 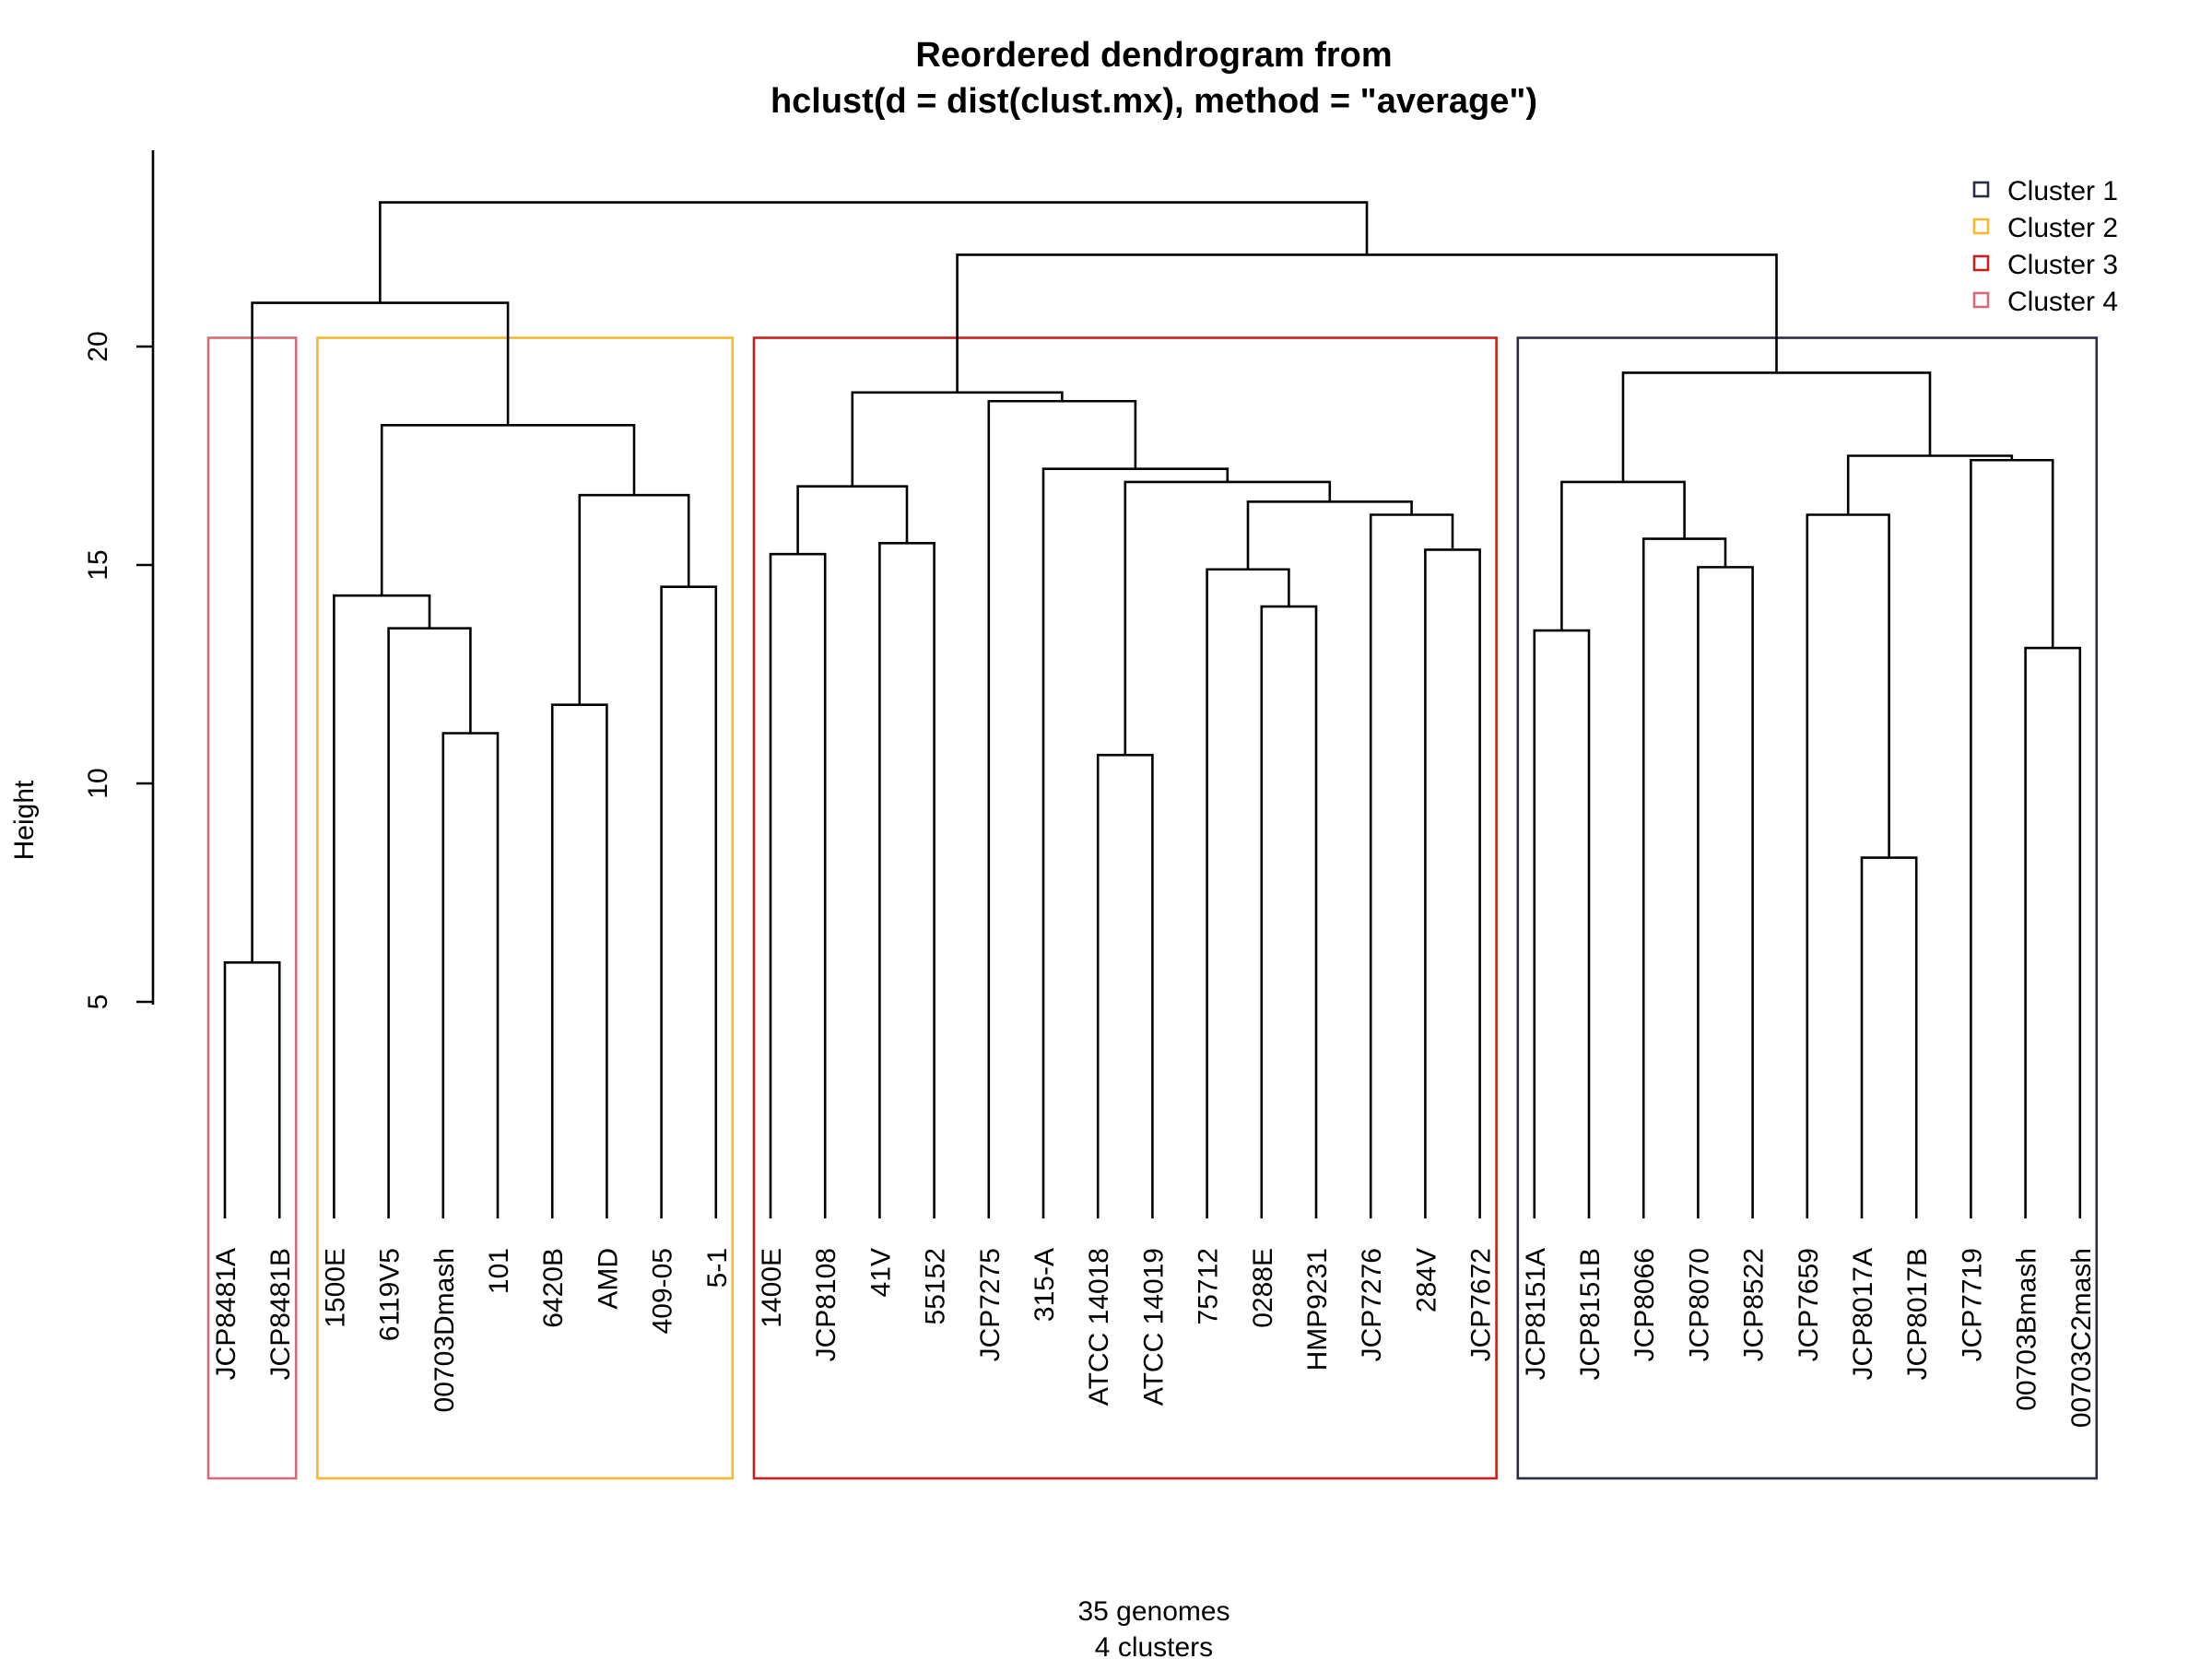 What do you see at coordinates (880, 1272) in the screenshot?
I see `leaf-label: 41V` at bounding box center [880, 1272].